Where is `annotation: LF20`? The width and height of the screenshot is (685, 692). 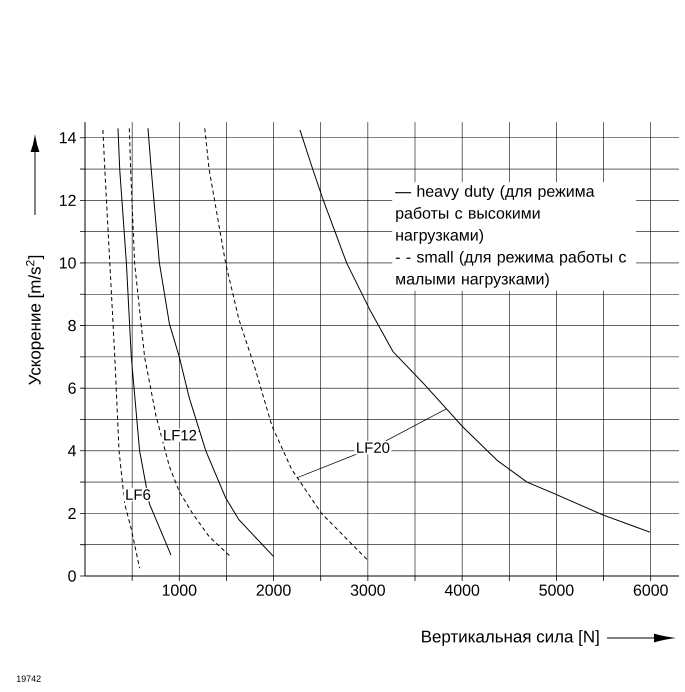
annotation: LF20 is located at coordinates (373, 447).